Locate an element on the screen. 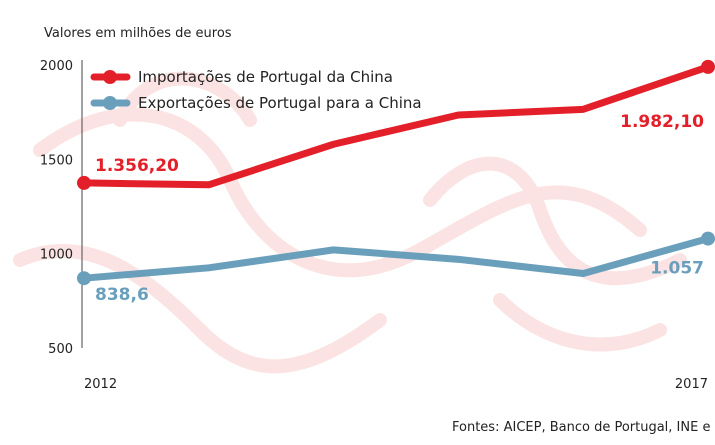 This screenshot has width=715, height=445. y-axis: 2000 1500 1000 500 is located at coordinates (56, 208).